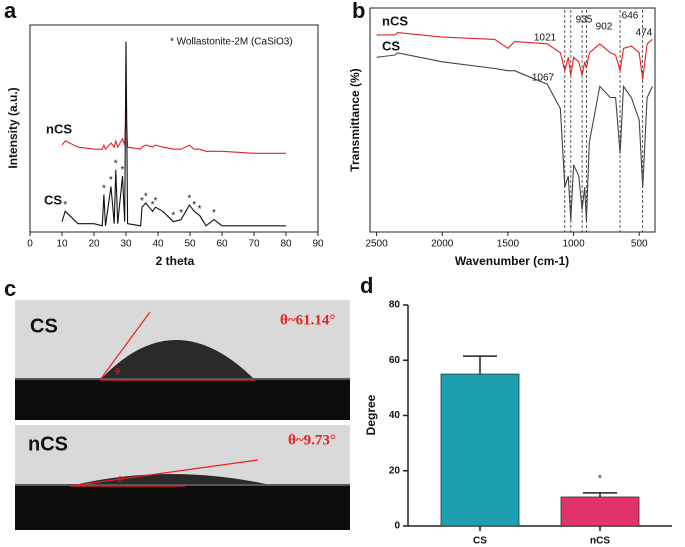  What do you see at coordinates (512, 261) in the screenshot?
I see `x-axis-label: Wavenumber (cm-1)` at bounding box center [512, 261].